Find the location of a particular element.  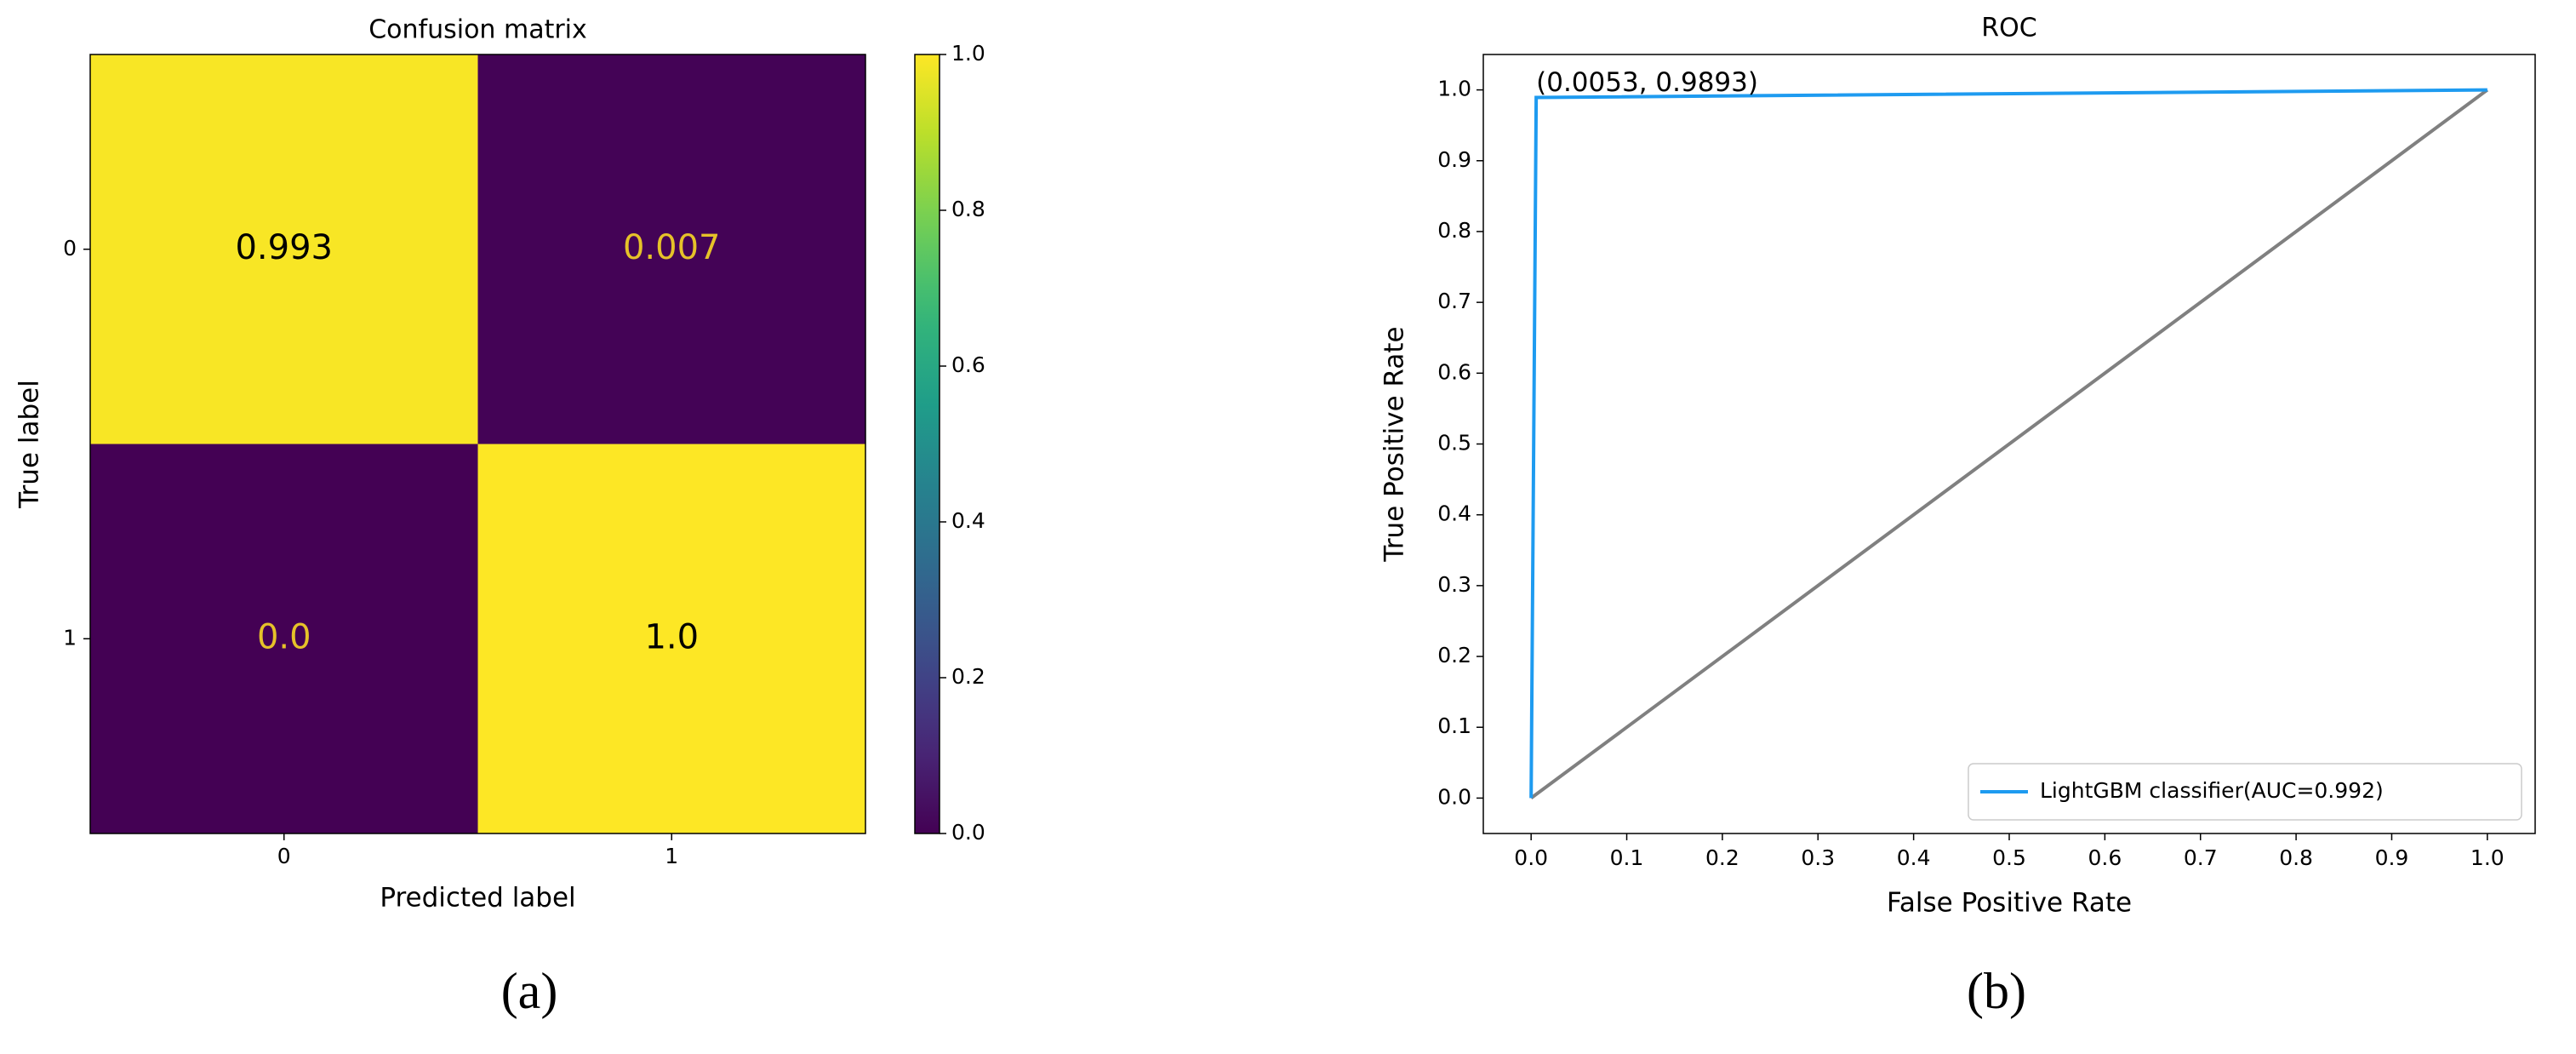

x-tick-label: 0.3 is located at coordinates (1818, 857).